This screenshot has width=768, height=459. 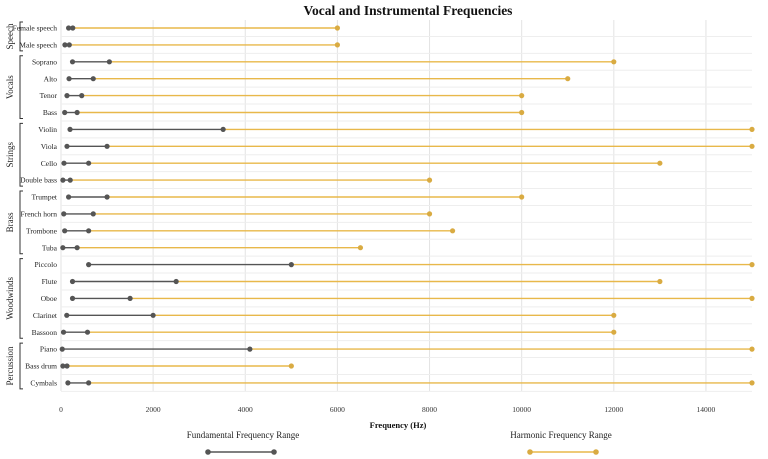 I want to click on fundamental-start-point-bassoon, so click(x=63, y=332).